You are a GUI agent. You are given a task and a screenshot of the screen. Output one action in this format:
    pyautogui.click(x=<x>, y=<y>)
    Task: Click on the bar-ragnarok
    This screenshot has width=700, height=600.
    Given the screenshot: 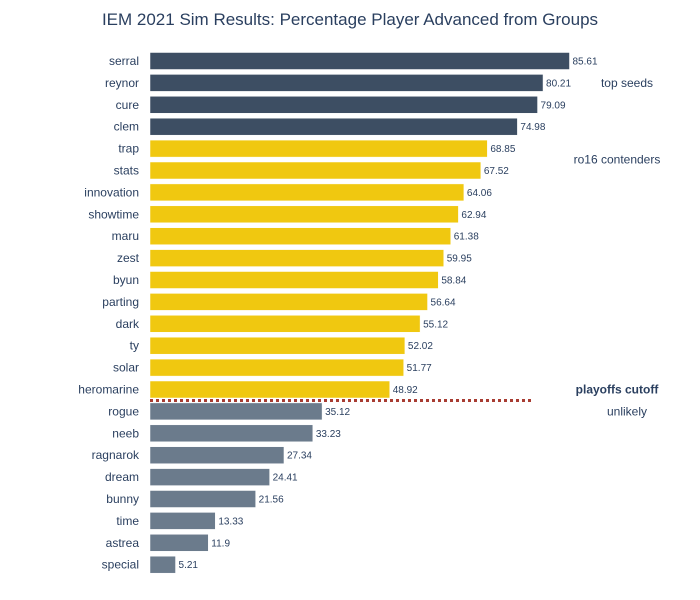 What is the action you would take?
    pyautogui.click(x=217, y=455)
    